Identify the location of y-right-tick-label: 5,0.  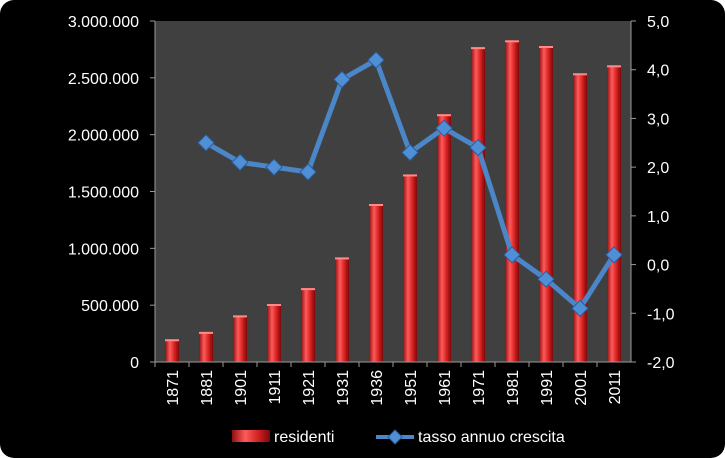
(658, 22).